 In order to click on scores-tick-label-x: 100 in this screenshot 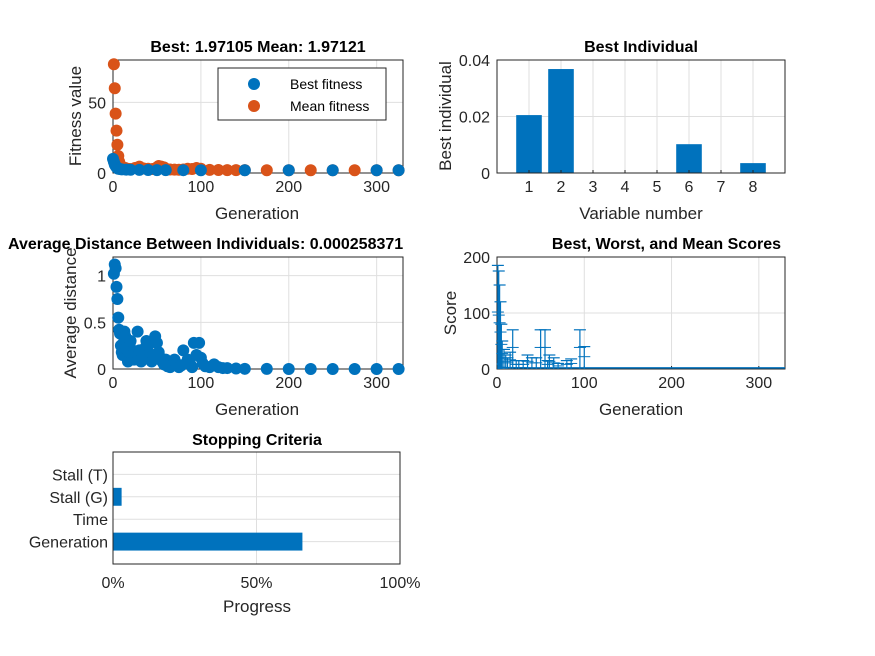, I will do `click(584, 383)`.